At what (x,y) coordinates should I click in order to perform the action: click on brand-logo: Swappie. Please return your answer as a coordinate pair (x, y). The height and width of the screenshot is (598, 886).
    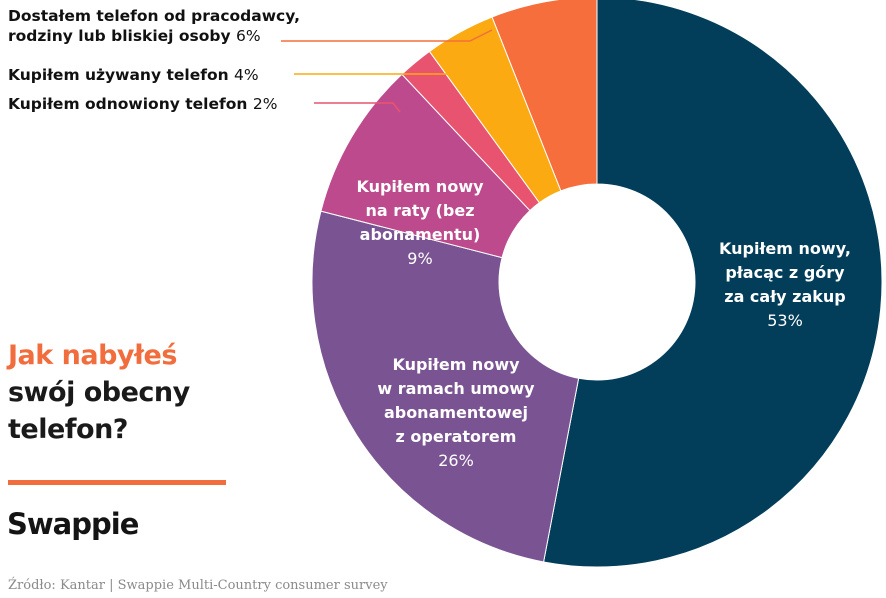
    Looking at the image, I should click on (73, 524).